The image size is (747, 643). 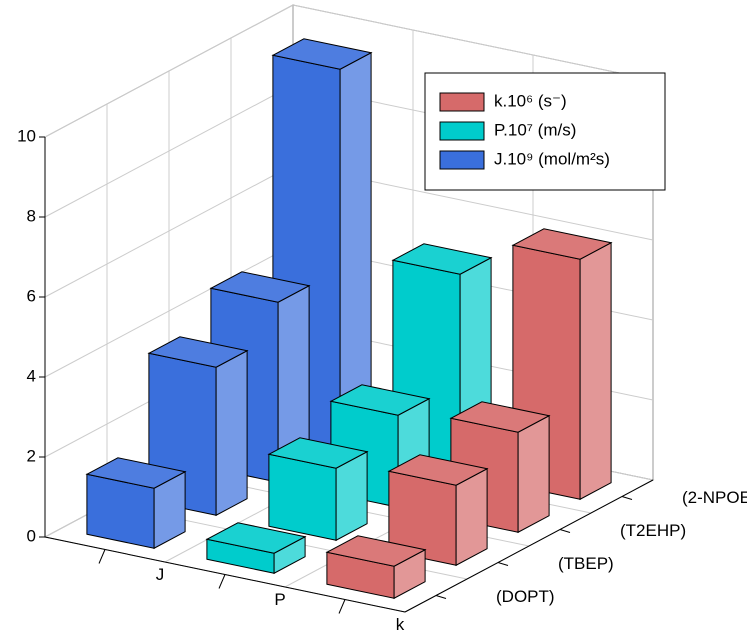 I want to click on x-tick-label: J, so click(x=160, y=574).